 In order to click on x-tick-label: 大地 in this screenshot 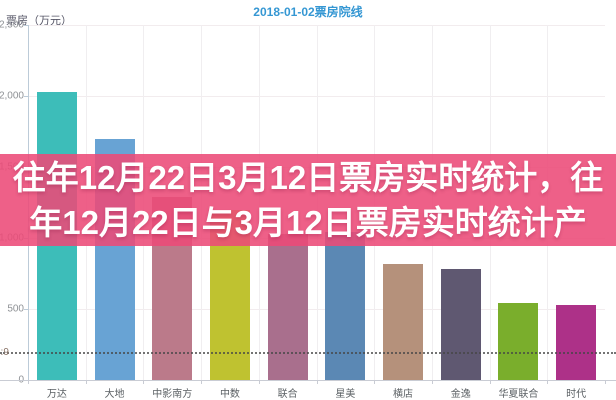, I will do `click(114, 394)`.